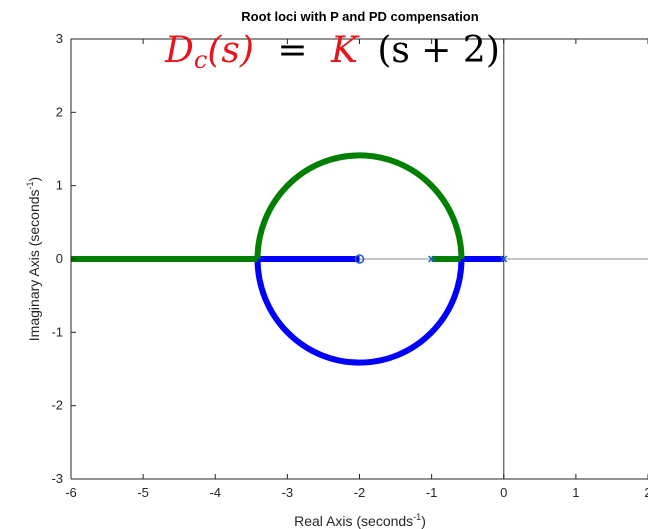 This screenshot has height=529, width=648. What do you see at coordinates (200, 60) in the screenshot?
I see `eq-lhs-sub: c` at bounding box center [200, 60].